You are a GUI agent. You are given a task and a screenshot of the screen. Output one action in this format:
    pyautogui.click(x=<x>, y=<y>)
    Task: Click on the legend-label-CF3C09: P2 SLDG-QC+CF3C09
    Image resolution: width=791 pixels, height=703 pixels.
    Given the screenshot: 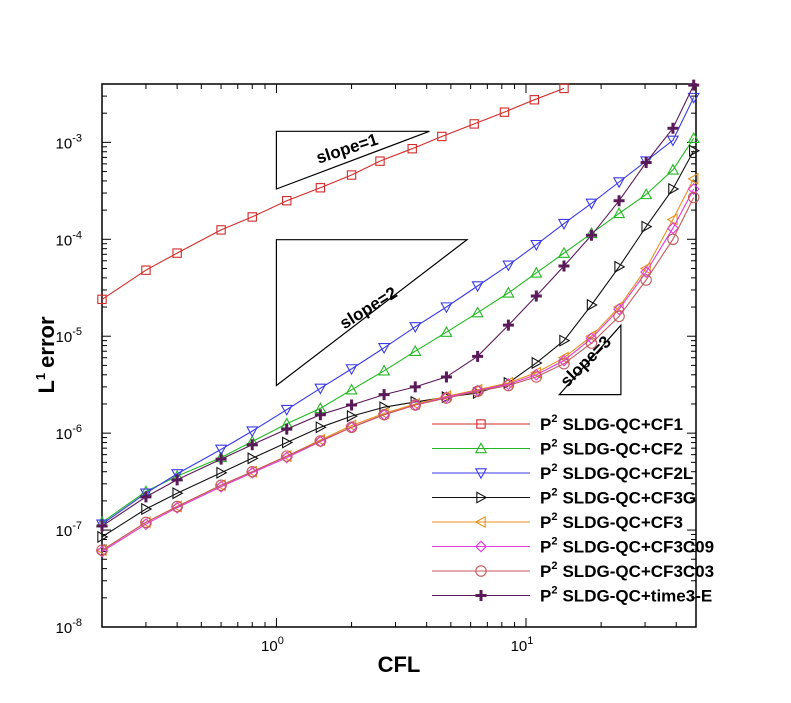 What is the action you would take?
    pyautogui.click(x=627, y=546)
    